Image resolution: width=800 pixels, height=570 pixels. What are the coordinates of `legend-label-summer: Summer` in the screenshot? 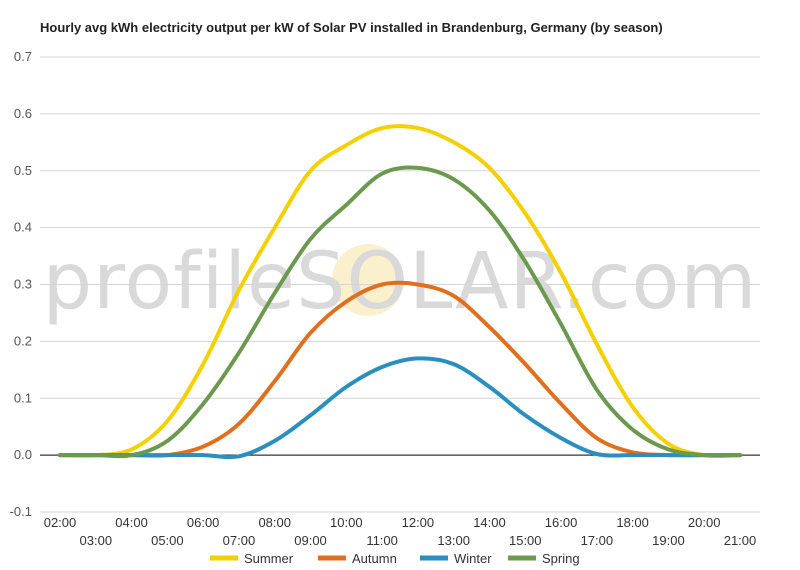 It's located at (269, 558).